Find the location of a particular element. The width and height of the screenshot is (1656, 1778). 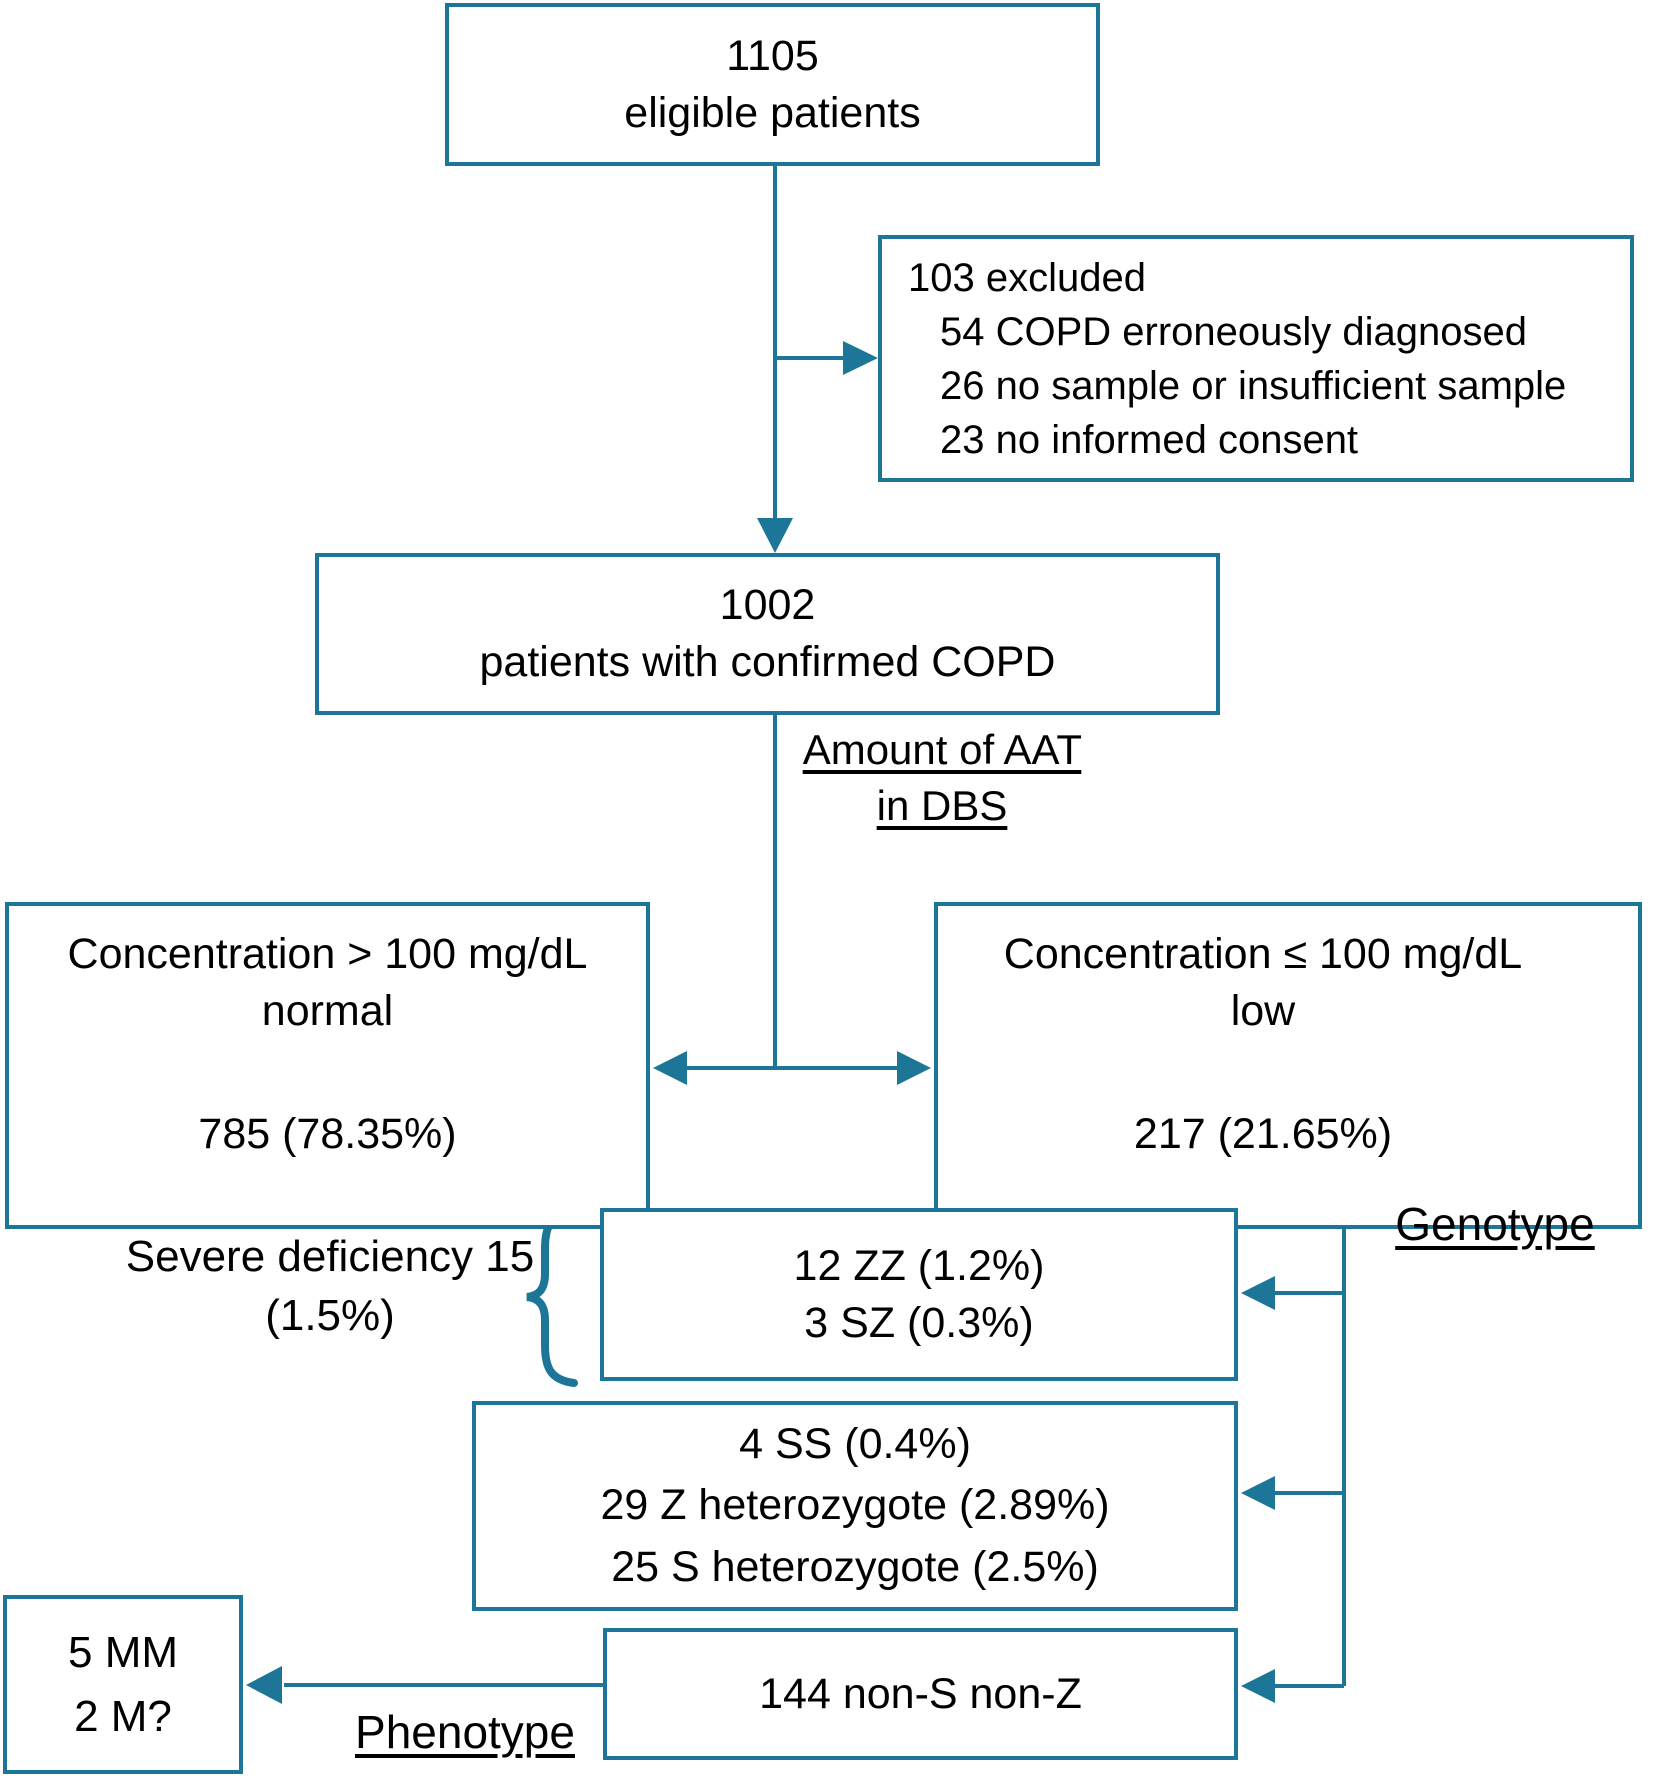

label-severe-deficiency: Severe deficiency 15 (1.5%) is located at coordinates (330, 1287).